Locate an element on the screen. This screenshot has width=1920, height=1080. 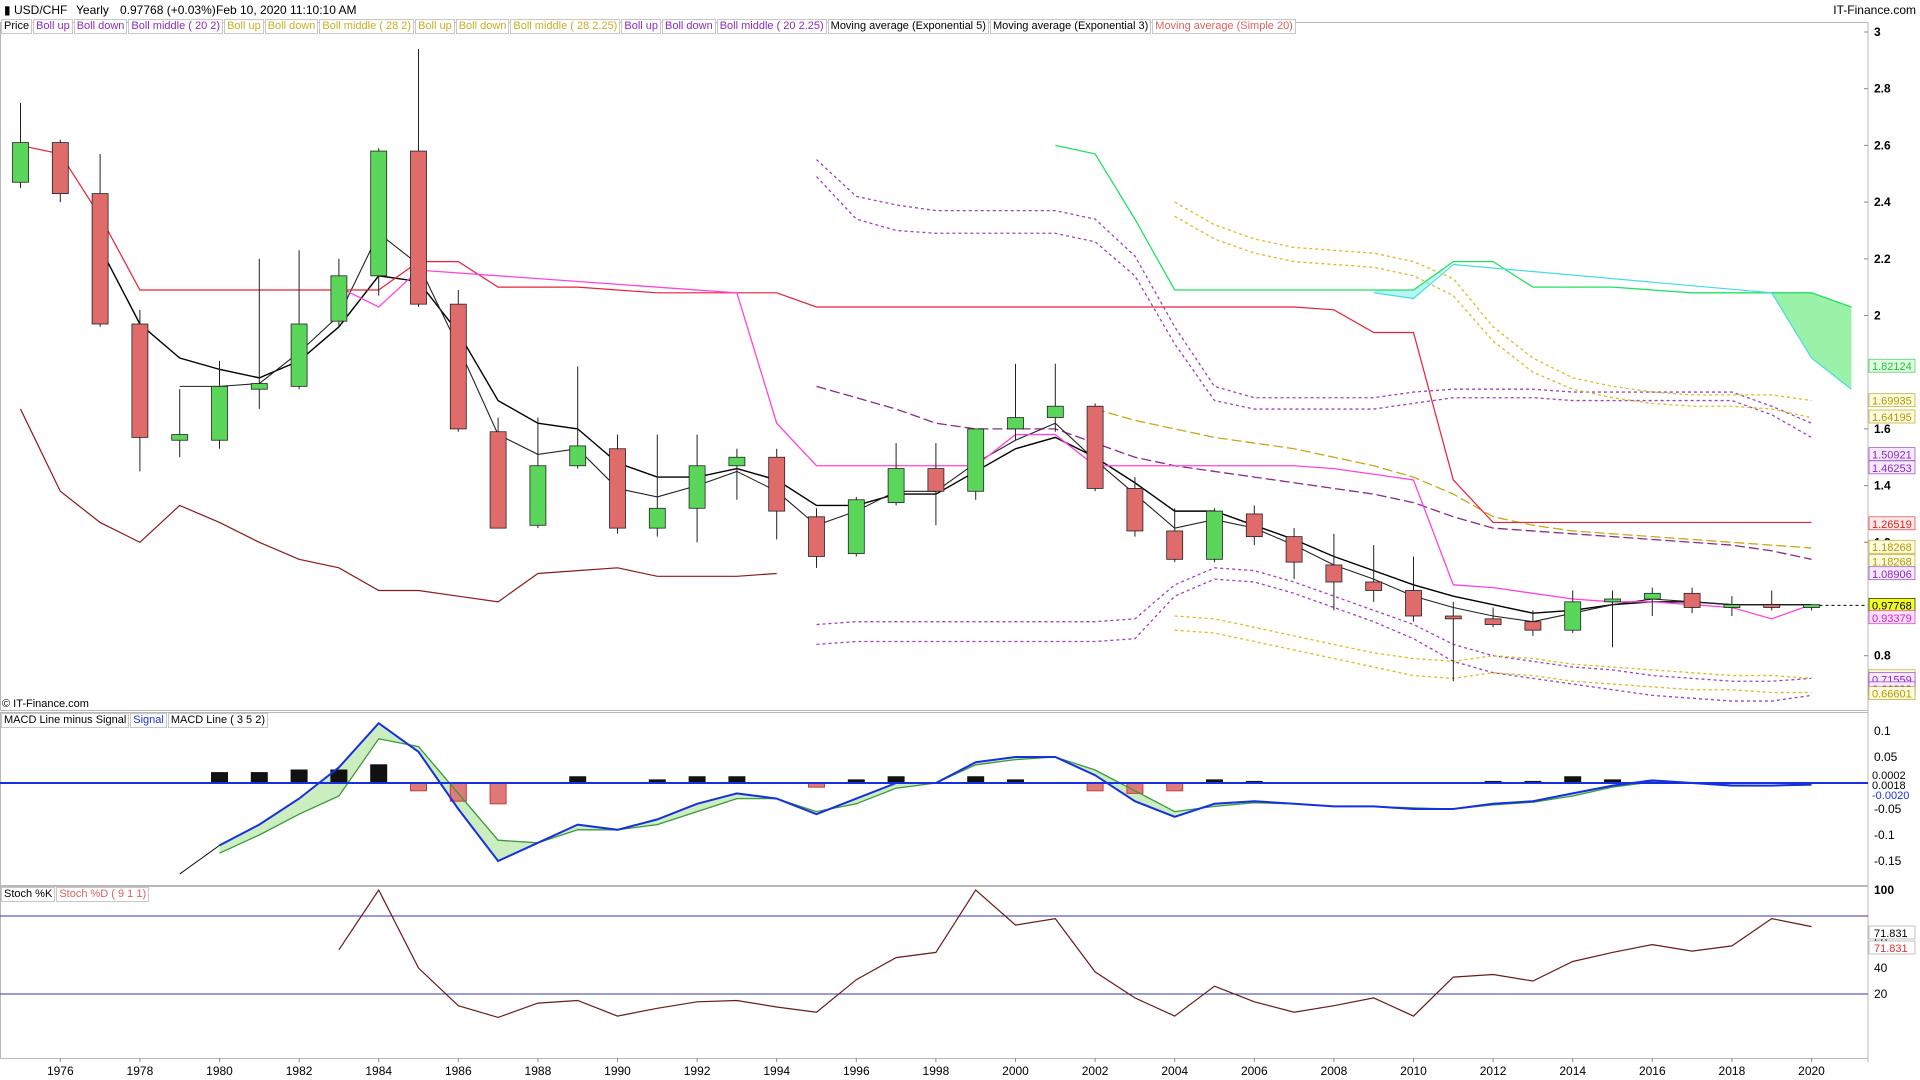
legend-item: Boll middle ( 20 2) is located at coordinates (176, 26).